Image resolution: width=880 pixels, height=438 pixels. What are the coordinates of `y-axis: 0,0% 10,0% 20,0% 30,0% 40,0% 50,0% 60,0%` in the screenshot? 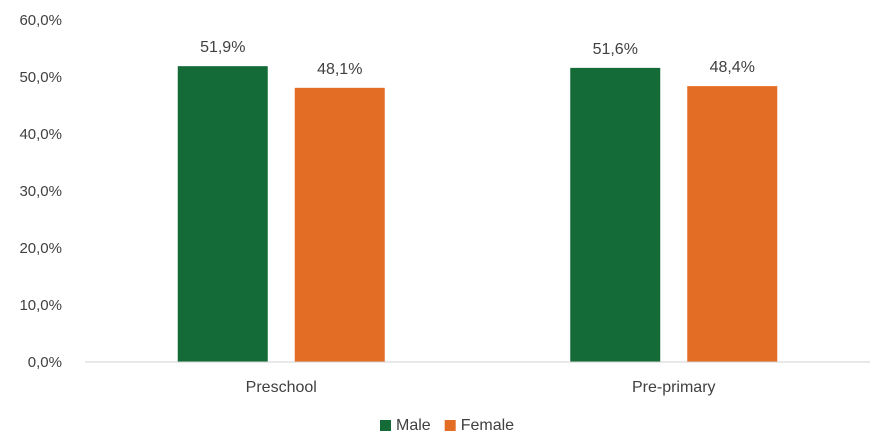 It's located at (40, 191).